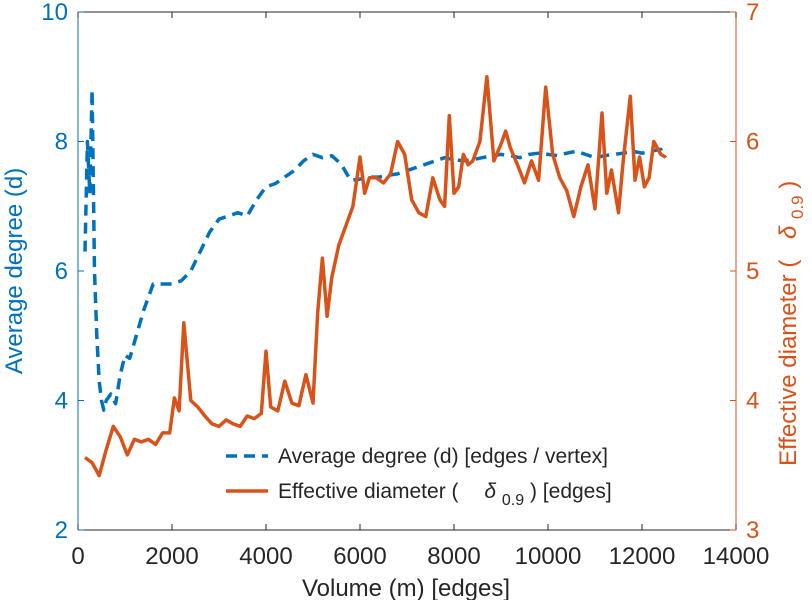 The height and width of the screenshot is (600, 812). Describe the element at coordinates (752, 401) in the screenshot. I see `right-y-tick-label: 4` at that location.